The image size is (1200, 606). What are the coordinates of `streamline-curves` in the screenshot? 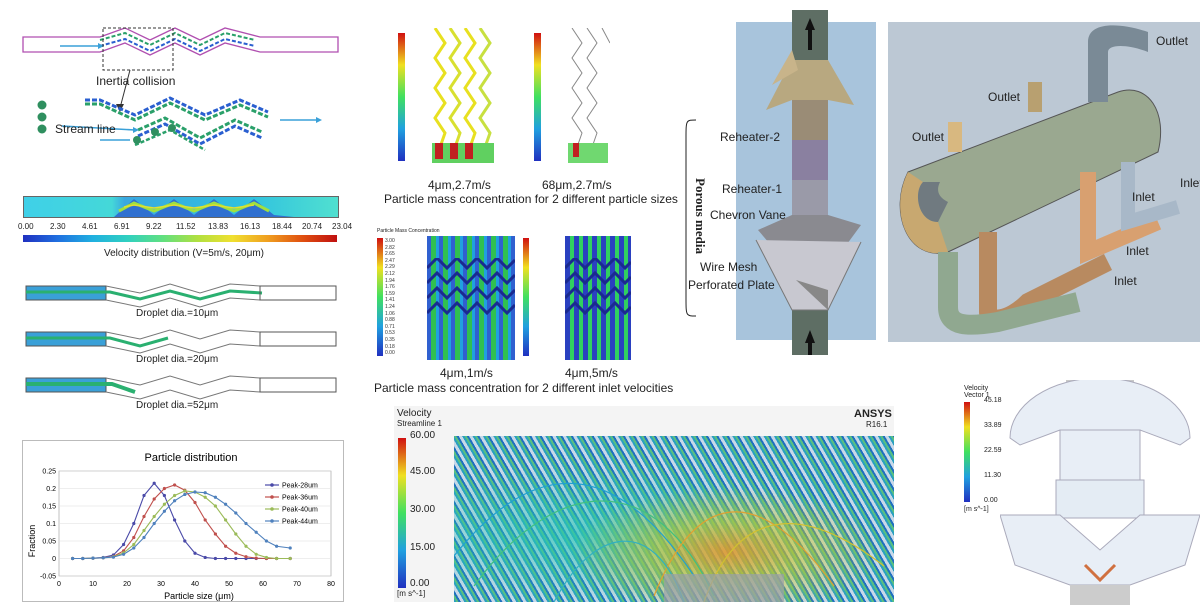 It's located at (669, 542).